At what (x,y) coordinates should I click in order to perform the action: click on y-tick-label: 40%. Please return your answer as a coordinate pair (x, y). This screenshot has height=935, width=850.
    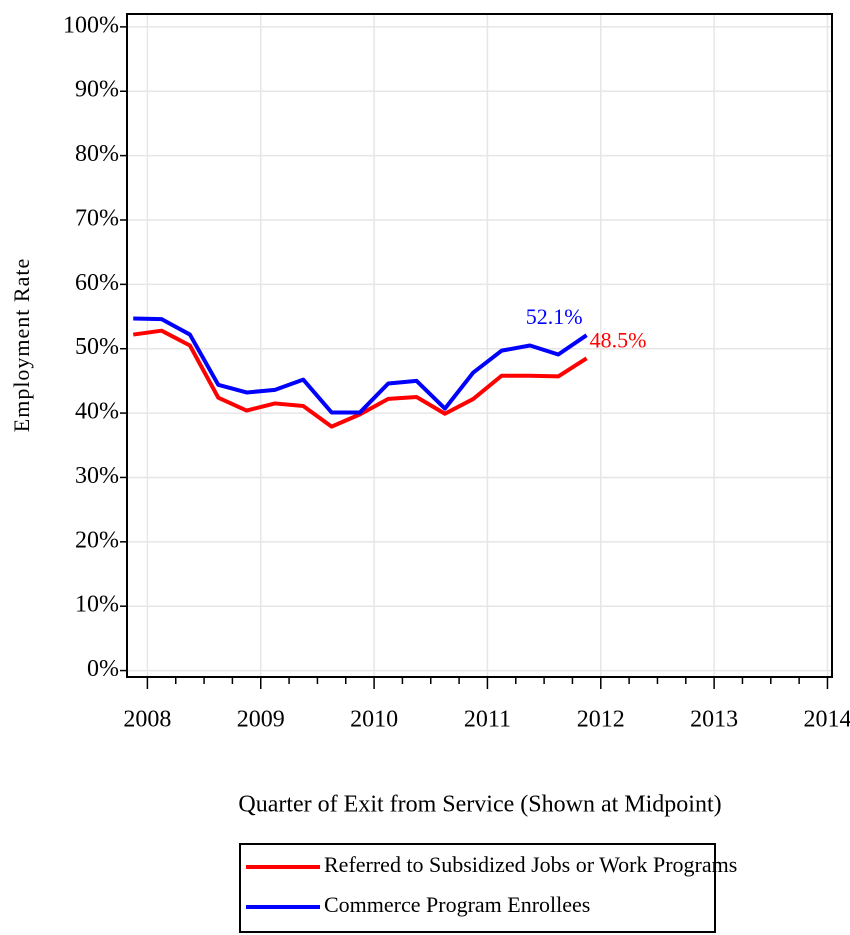
    Looking at the image, I should click on (97, 412).